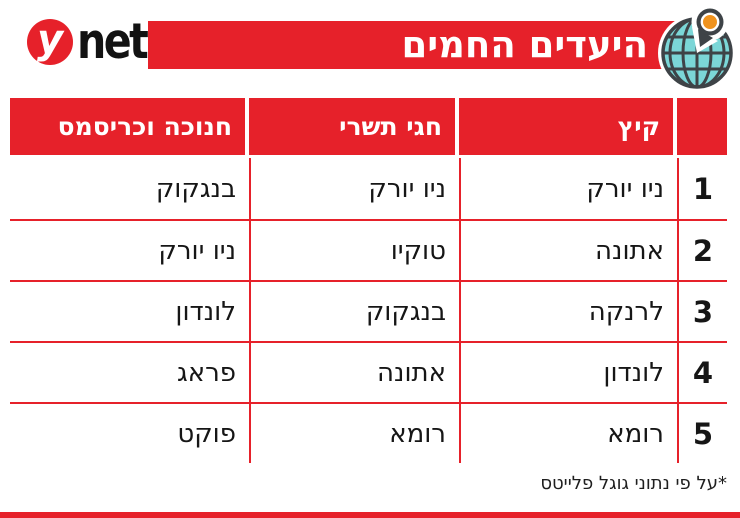 The width and height of the screenshot is (740, 518). Describe the element at coordinates (568, 433) in the screenshot. I see `cell-summer: רומא` at that location.